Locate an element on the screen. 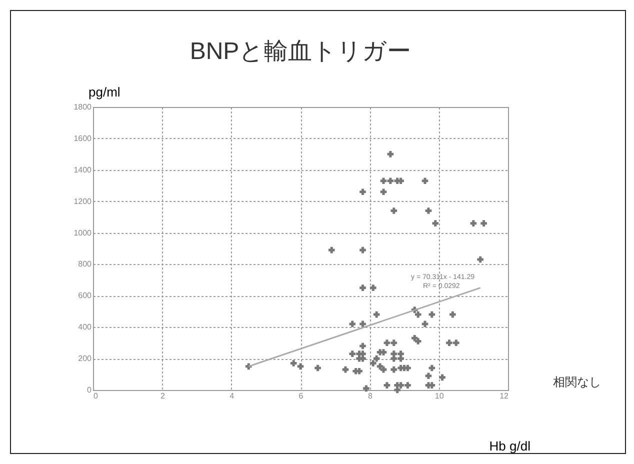  x-axis-title: Hb g/dl is located at coordinates (510, 446).